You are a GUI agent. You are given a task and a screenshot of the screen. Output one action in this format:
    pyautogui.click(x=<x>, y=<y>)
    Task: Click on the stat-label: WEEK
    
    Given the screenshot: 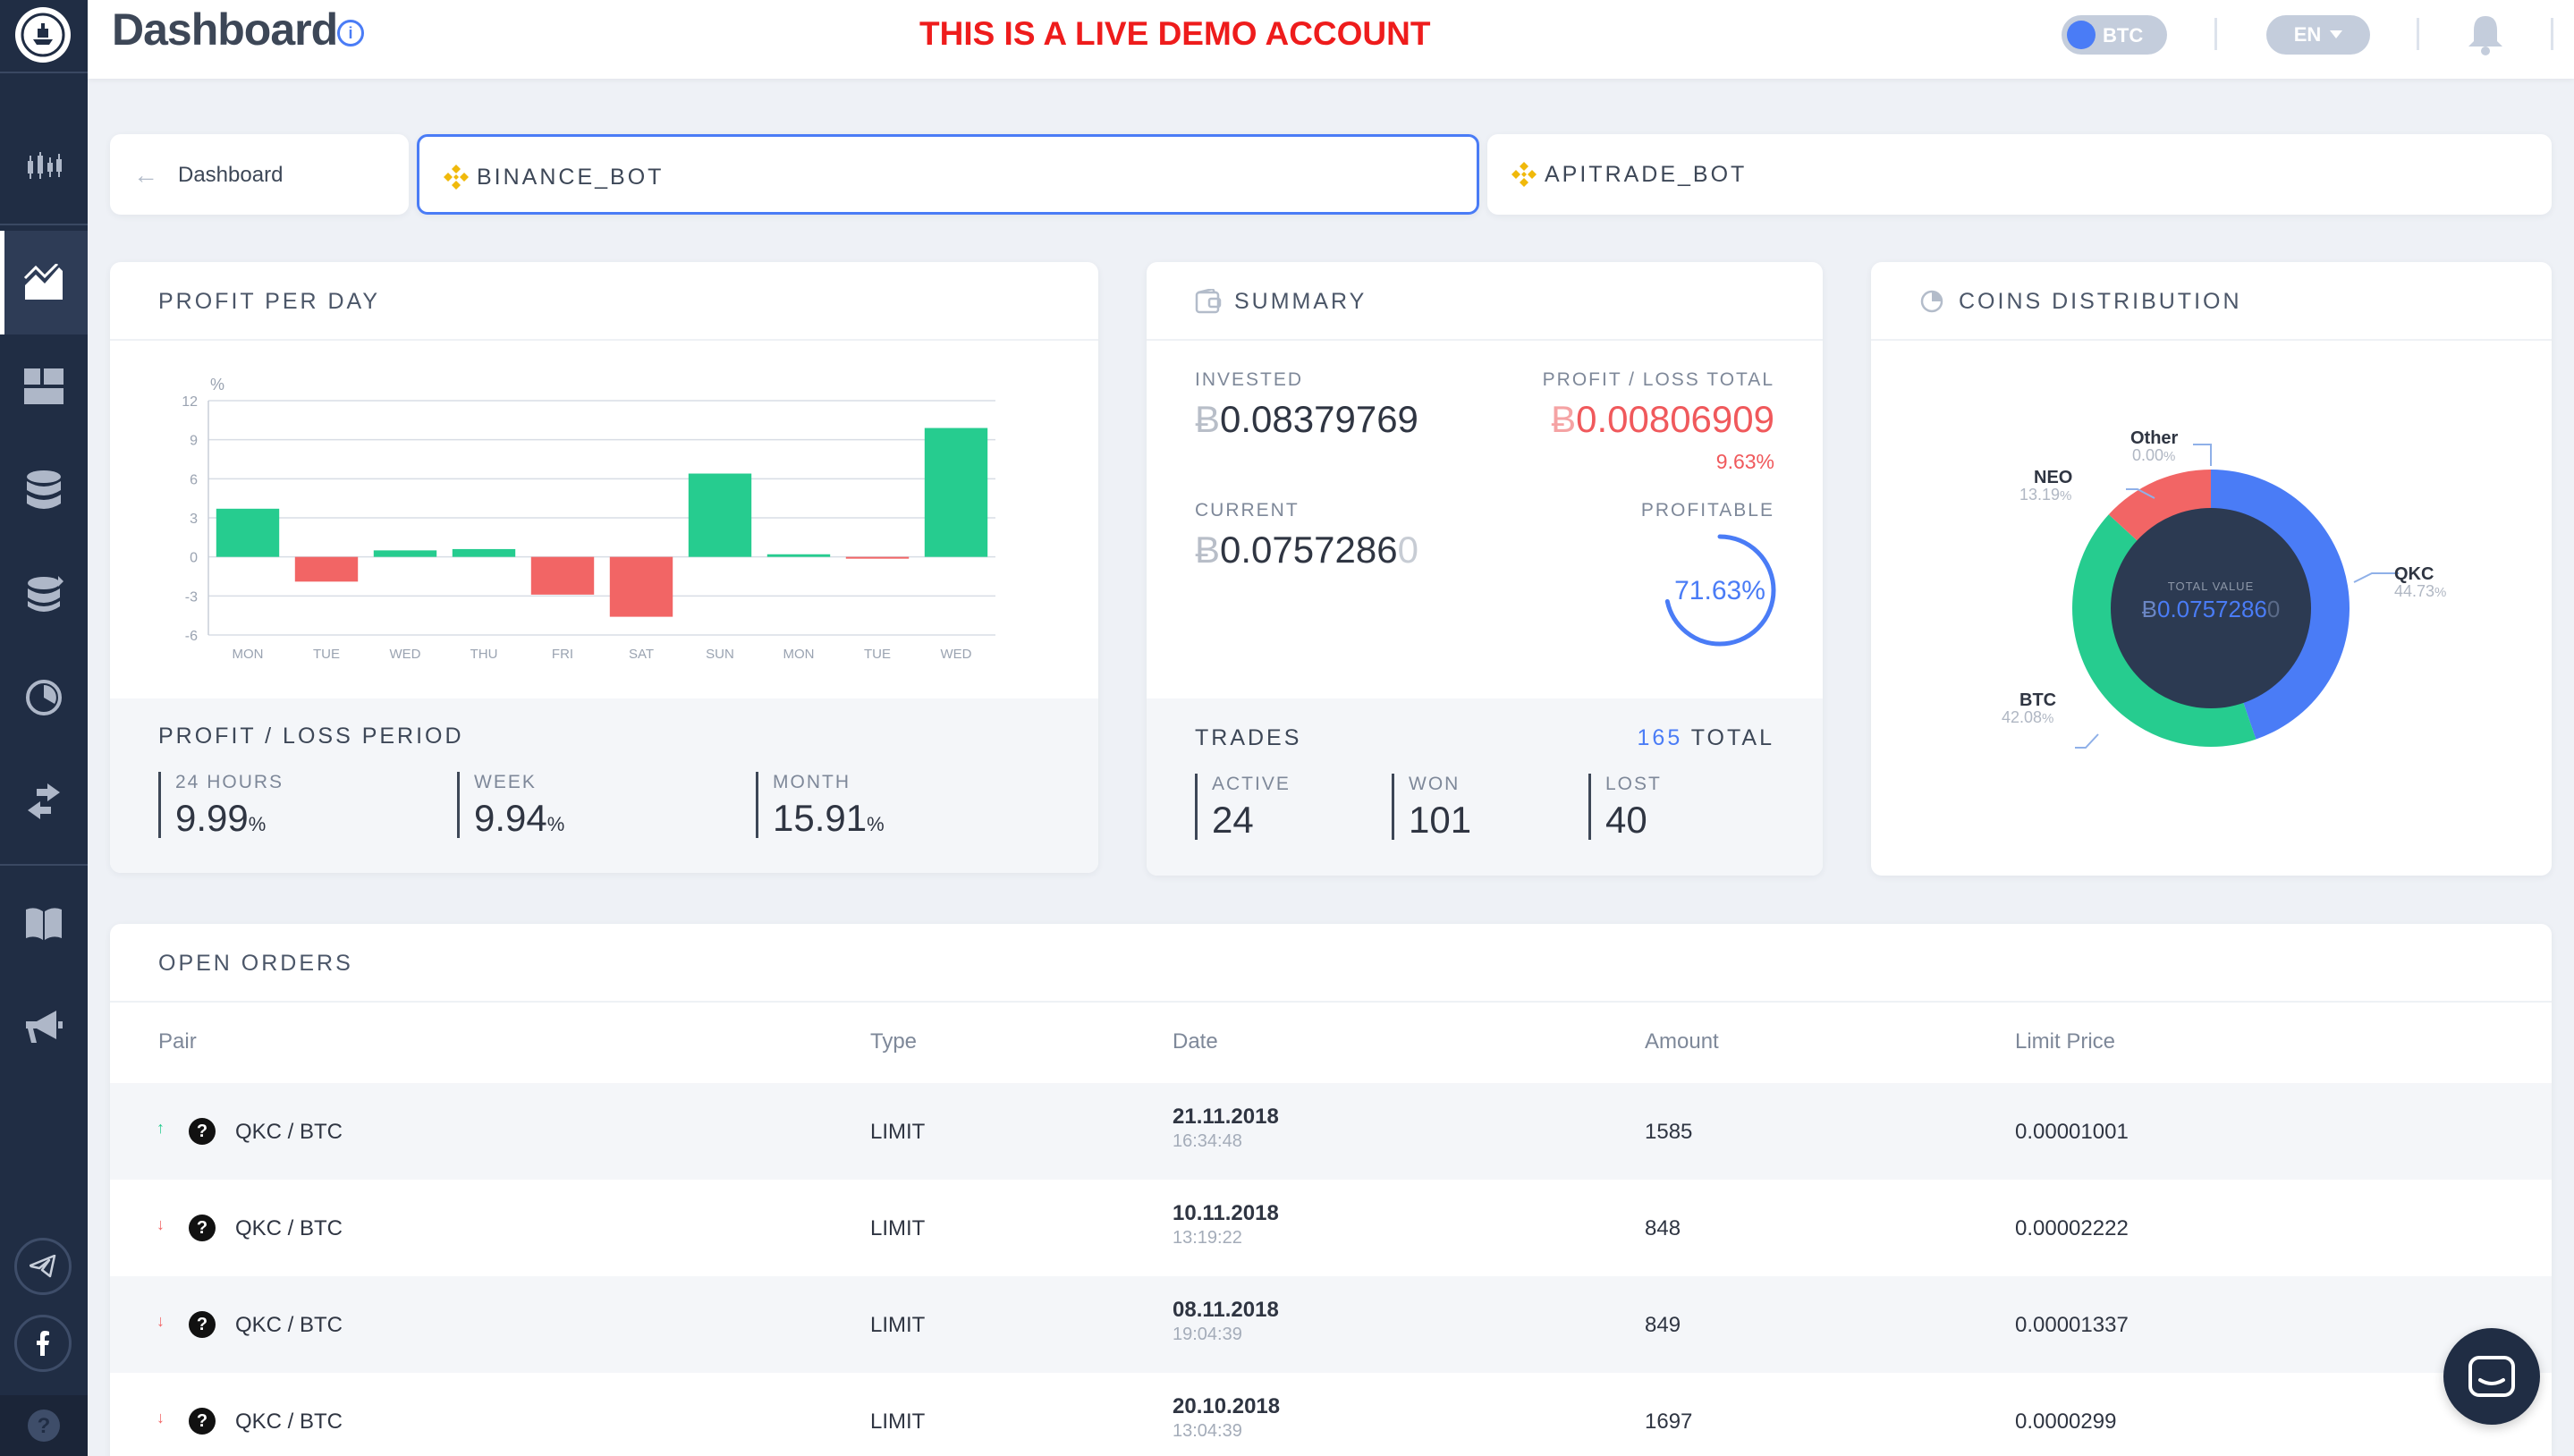 What is the action you would take?
    pyautogui.click(x=505, y=782)
    